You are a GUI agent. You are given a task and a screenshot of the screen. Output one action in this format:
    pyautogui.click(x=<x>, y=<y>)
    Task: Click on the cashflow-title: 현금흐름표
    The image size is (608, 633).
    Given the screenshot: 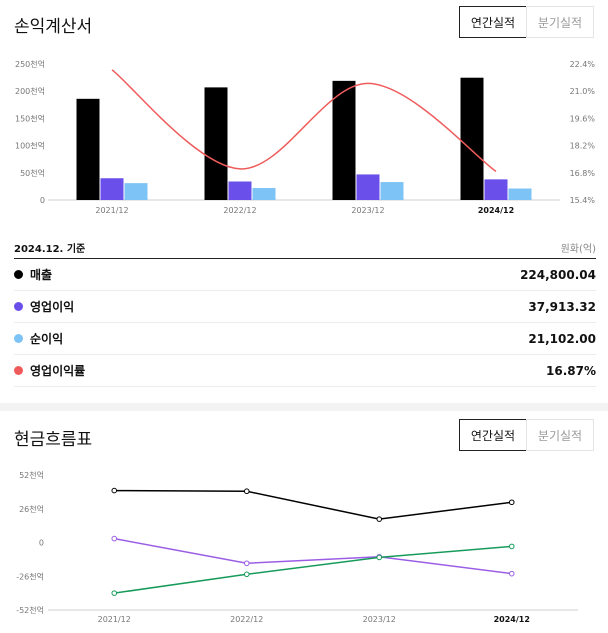 What is the action you would take?
    pyautogui.click(x=53, y=440)
    